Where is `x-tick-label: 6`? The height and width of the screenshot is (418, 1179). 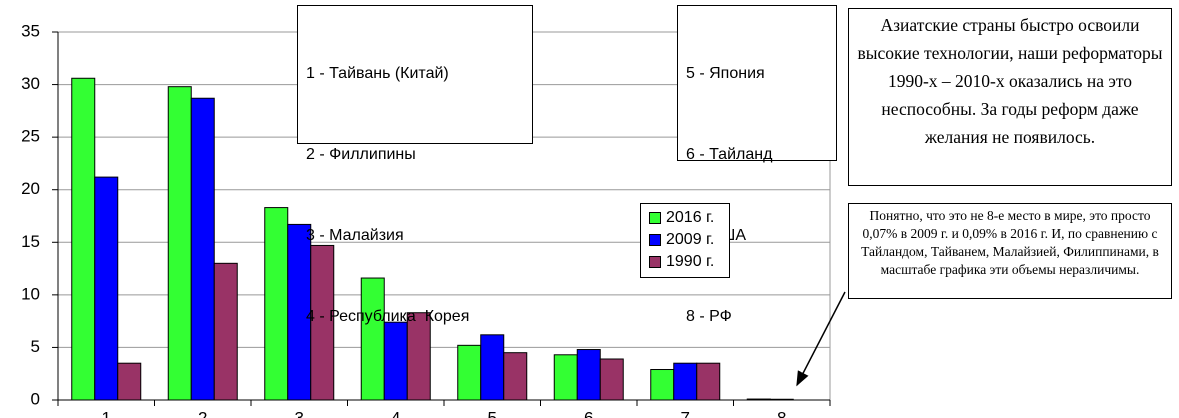
x-tick-label: 6 is located at coordinates (588, 413).